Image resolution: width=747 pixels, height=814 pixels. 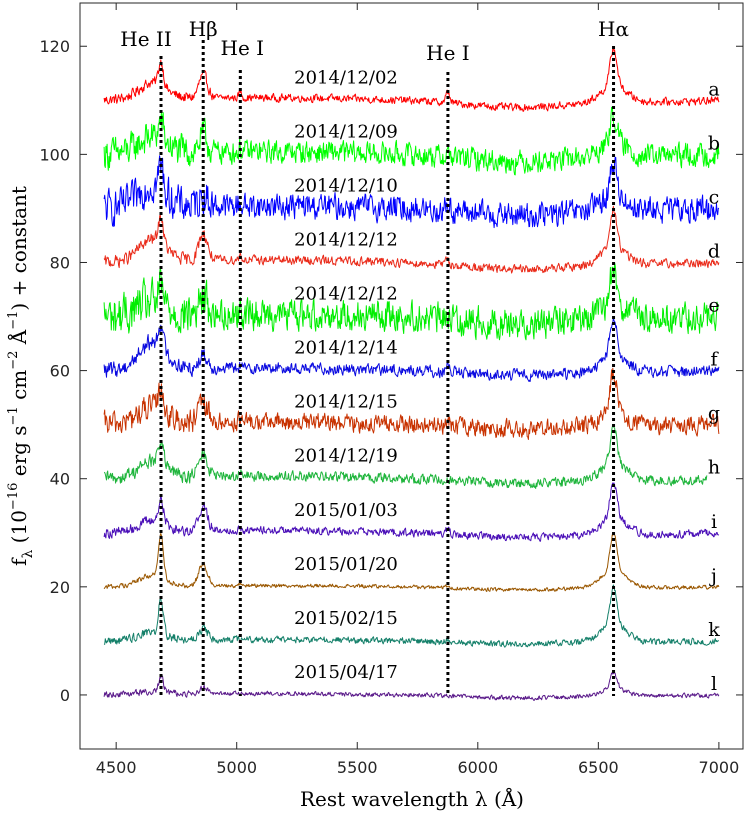 What do you see at coordinates (346, 131) in the screenshot?
I see `date-label-b: 2014/12/09` at bounding box center [346, 131].